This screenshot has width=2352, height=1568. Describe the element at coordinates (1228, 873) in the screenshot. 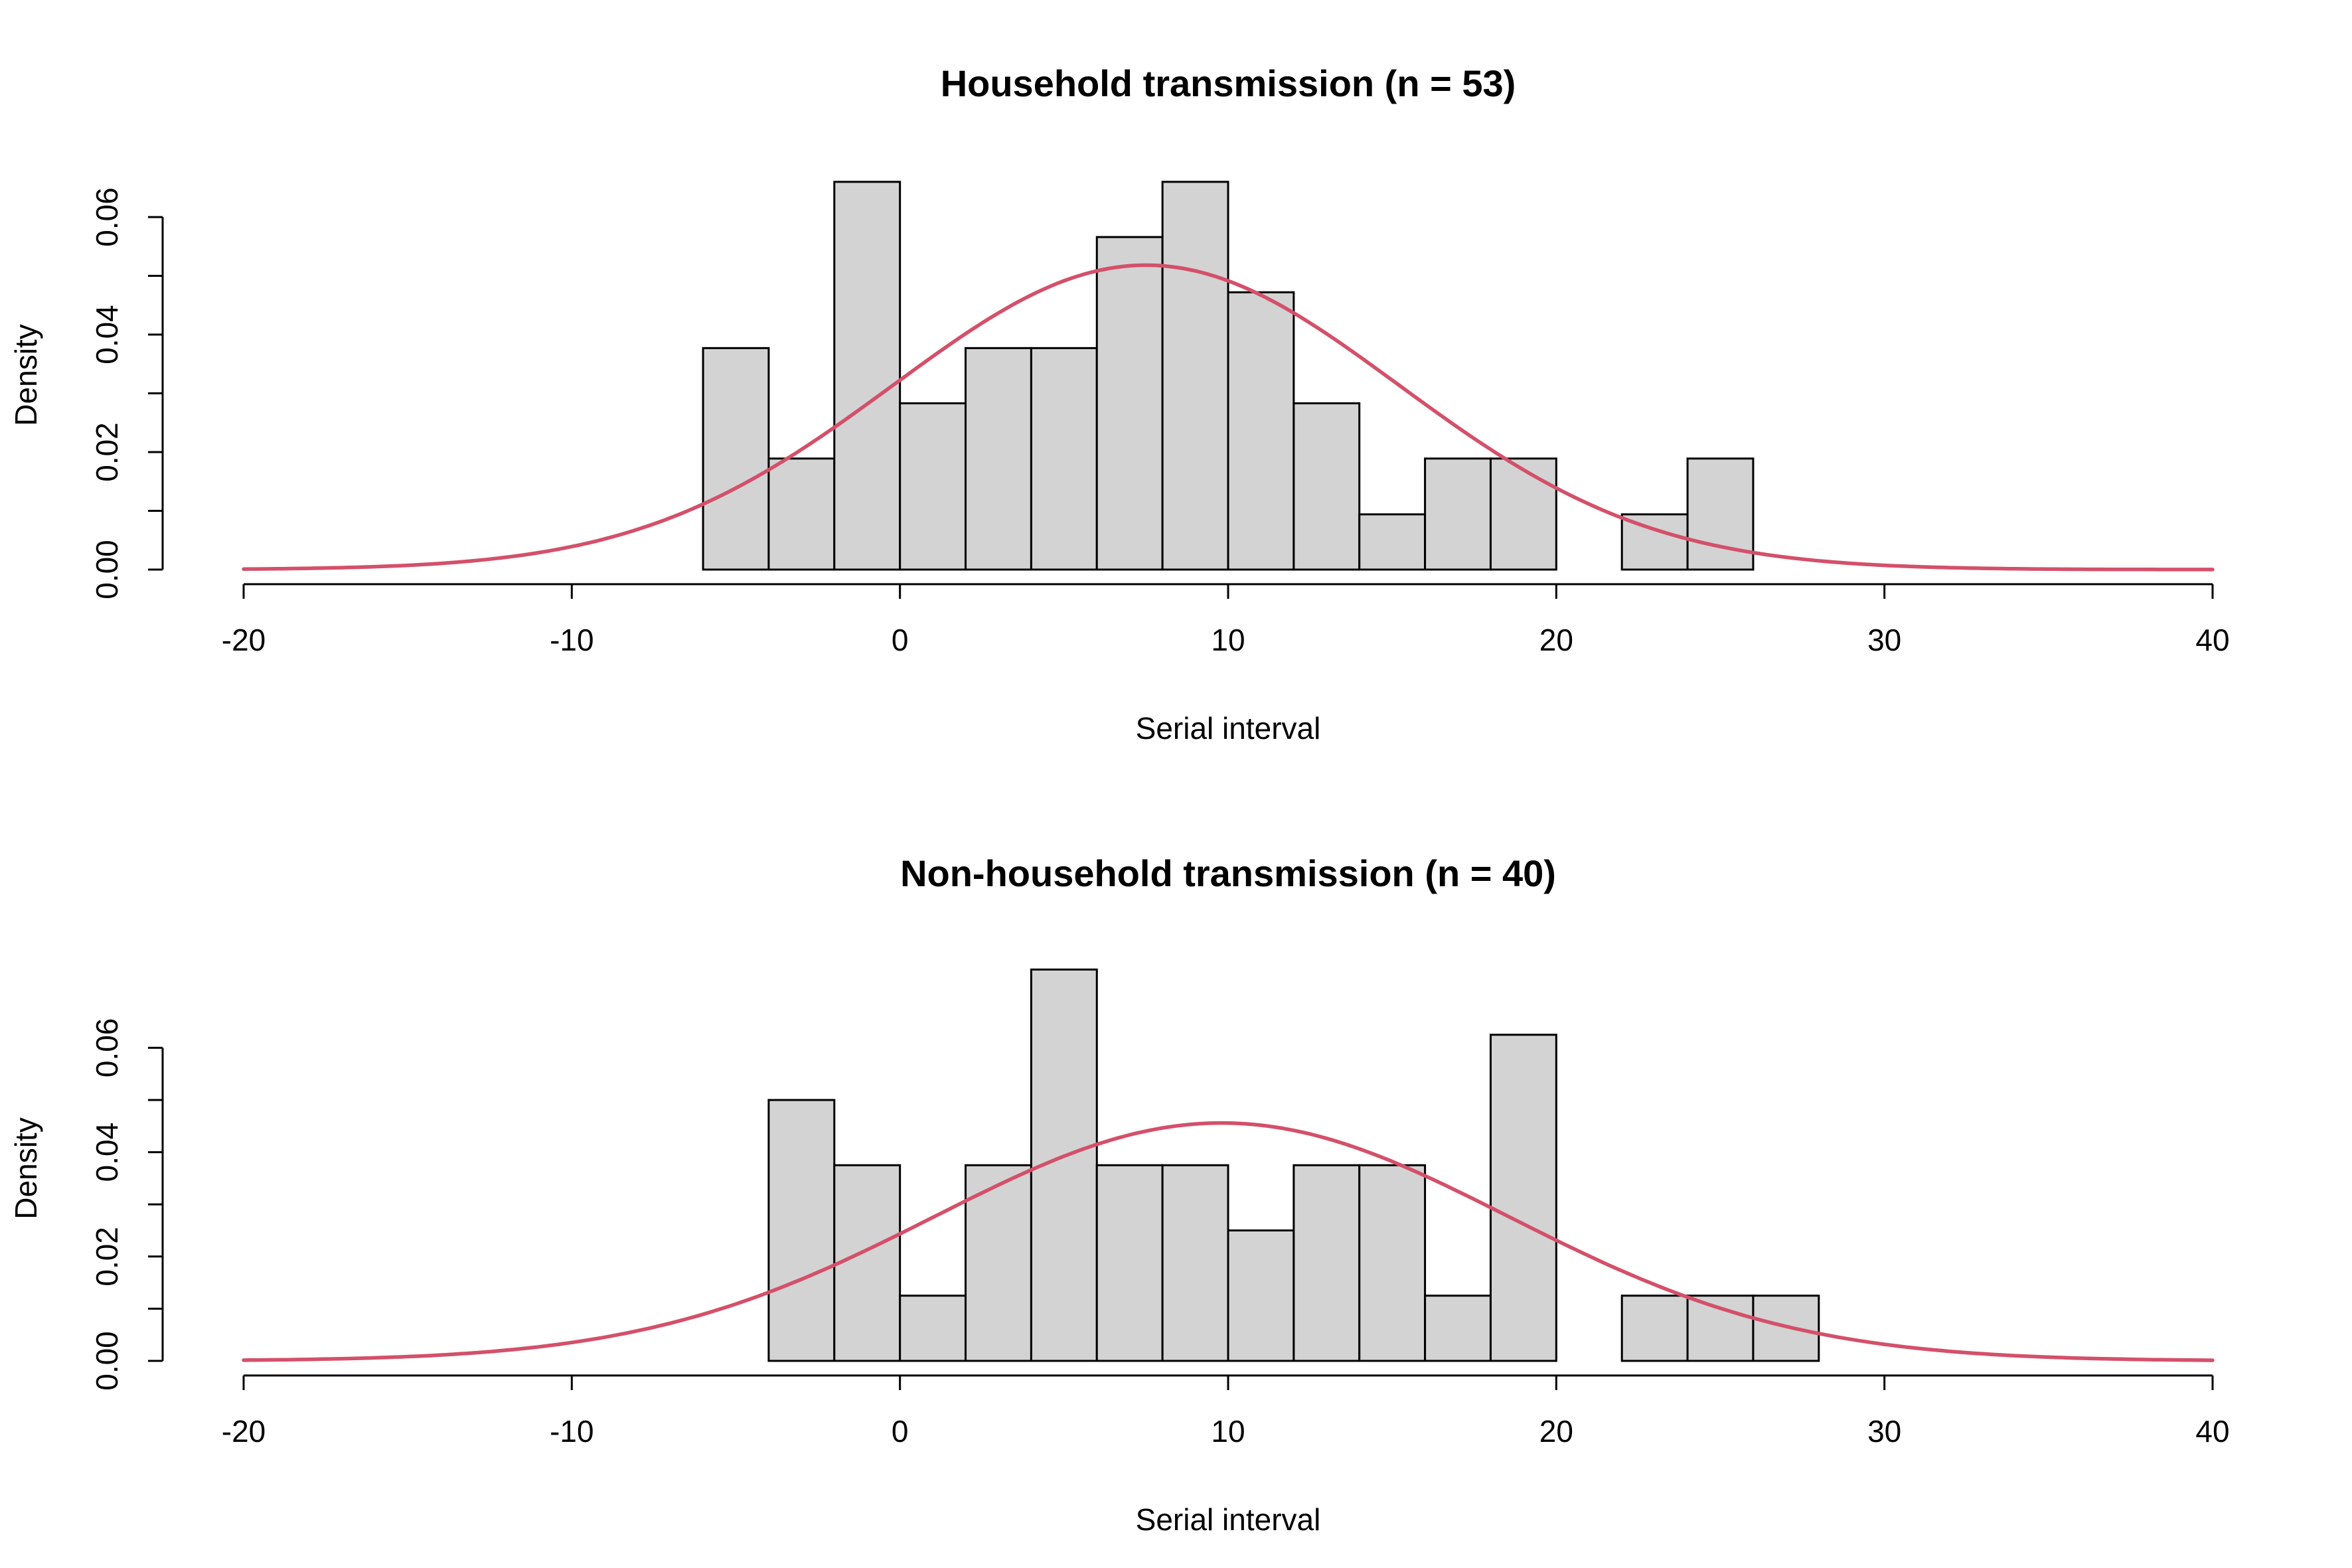

I see `chart-title: Non-household transmission (n = 40)` at that location.